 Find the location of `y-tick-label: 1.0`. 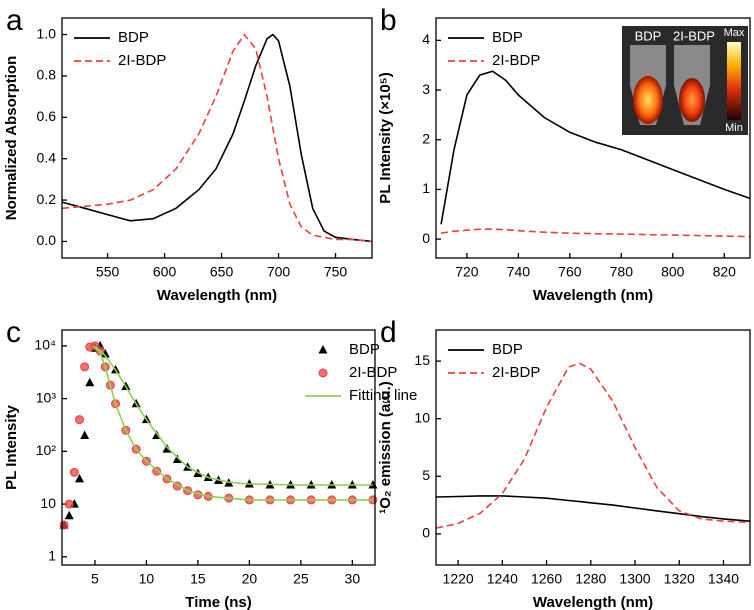

y-tick-label: 1.0 is located at coordinates (47, 33).